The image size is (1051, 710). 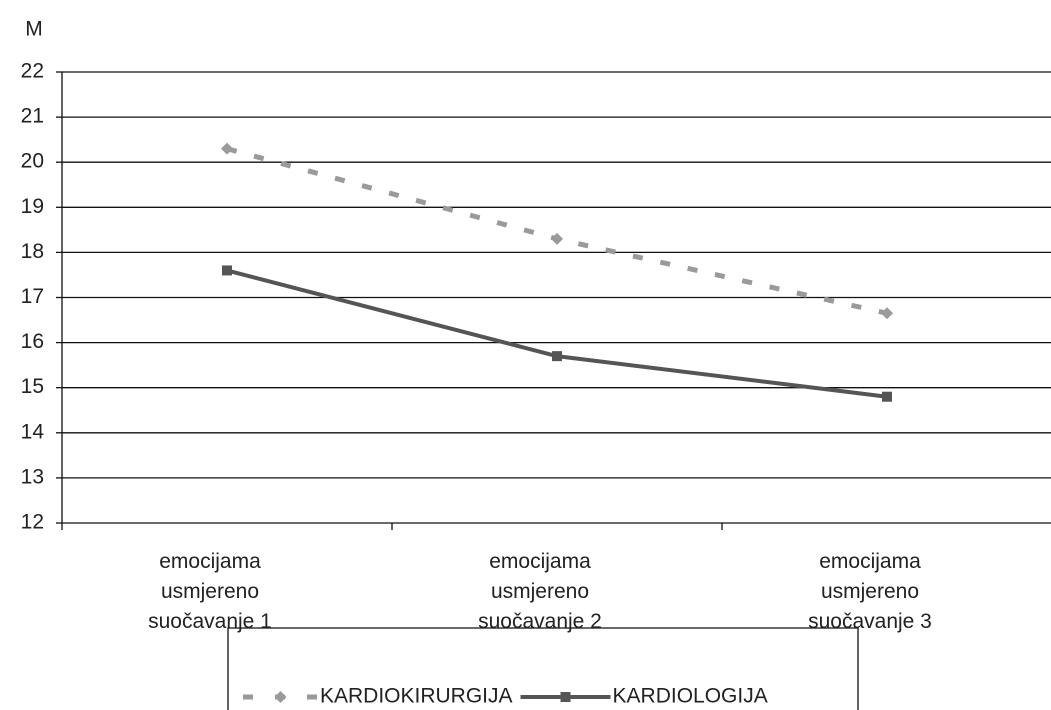 I want to click on y-tick-label: 15, so click(x=32, y=386).